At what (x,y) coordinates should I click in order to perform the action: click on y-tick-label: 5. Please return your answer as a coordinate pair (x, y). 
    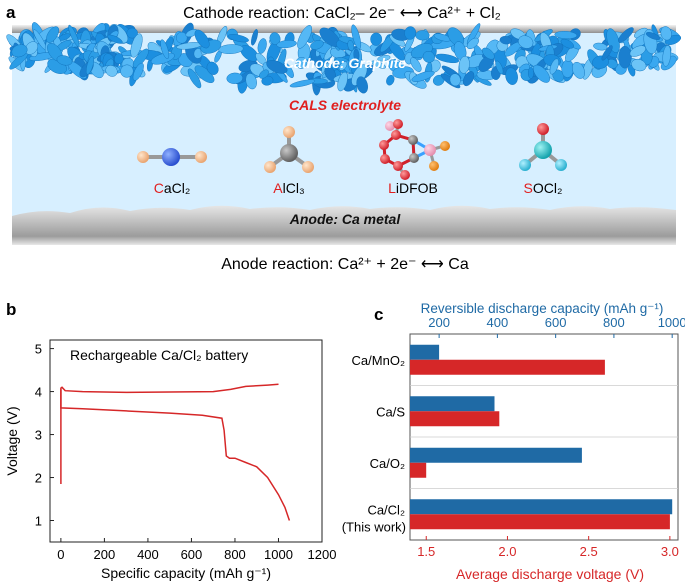
    Looking at the image, I should click on (38, 349).